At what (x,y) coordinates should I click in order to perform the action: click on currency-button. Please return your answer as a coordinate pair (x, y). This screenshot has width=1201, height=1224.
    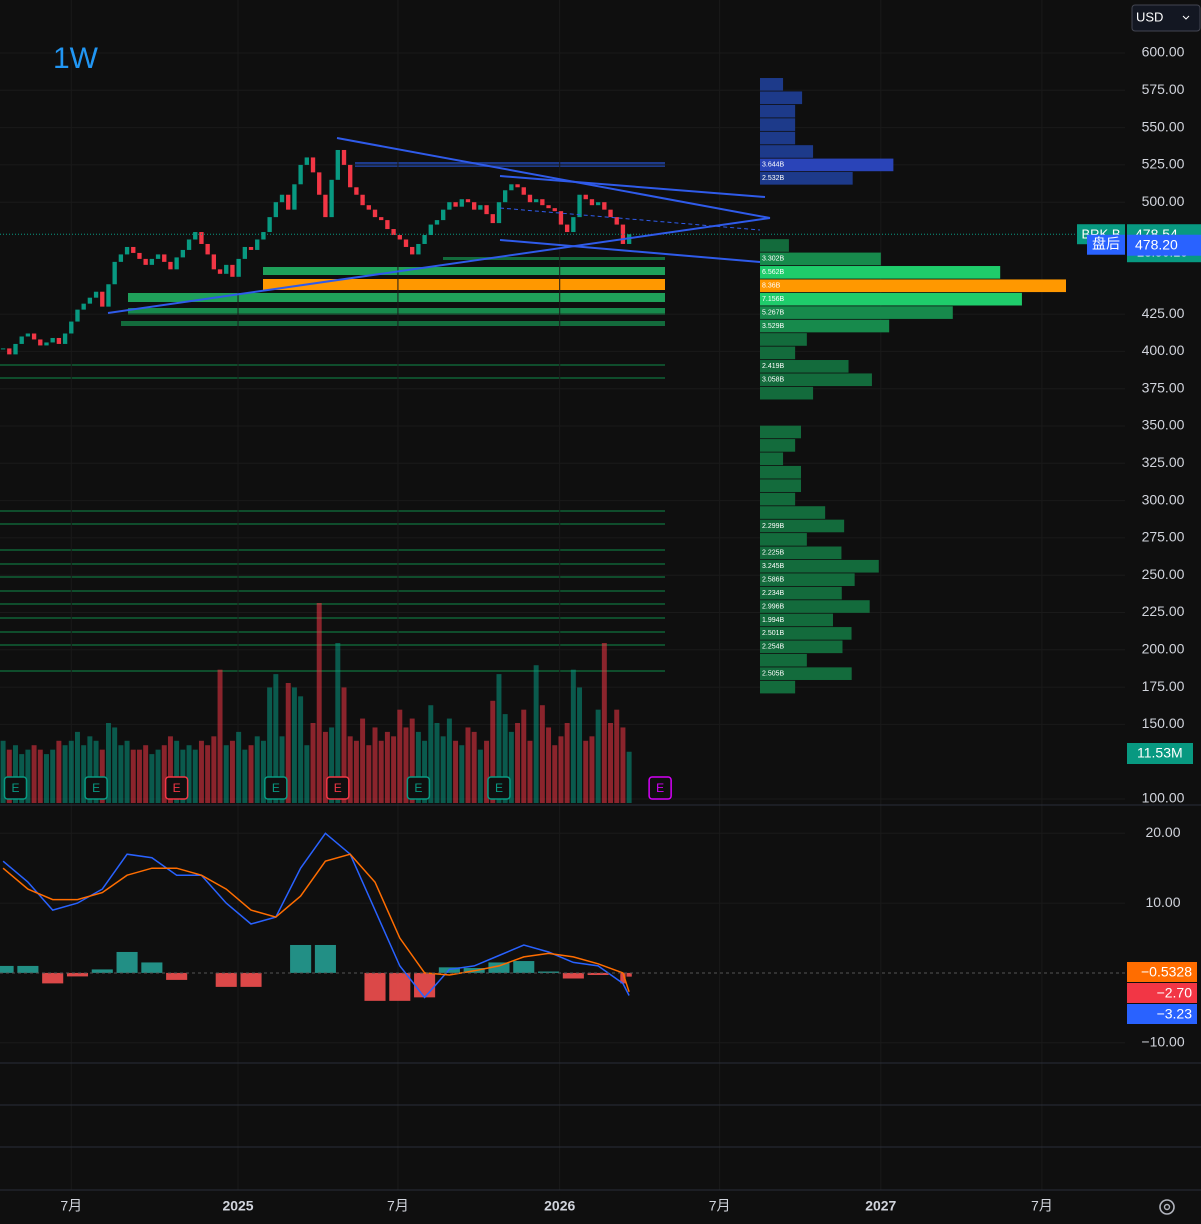
    Looking at the image, I should click on (1166, 18).